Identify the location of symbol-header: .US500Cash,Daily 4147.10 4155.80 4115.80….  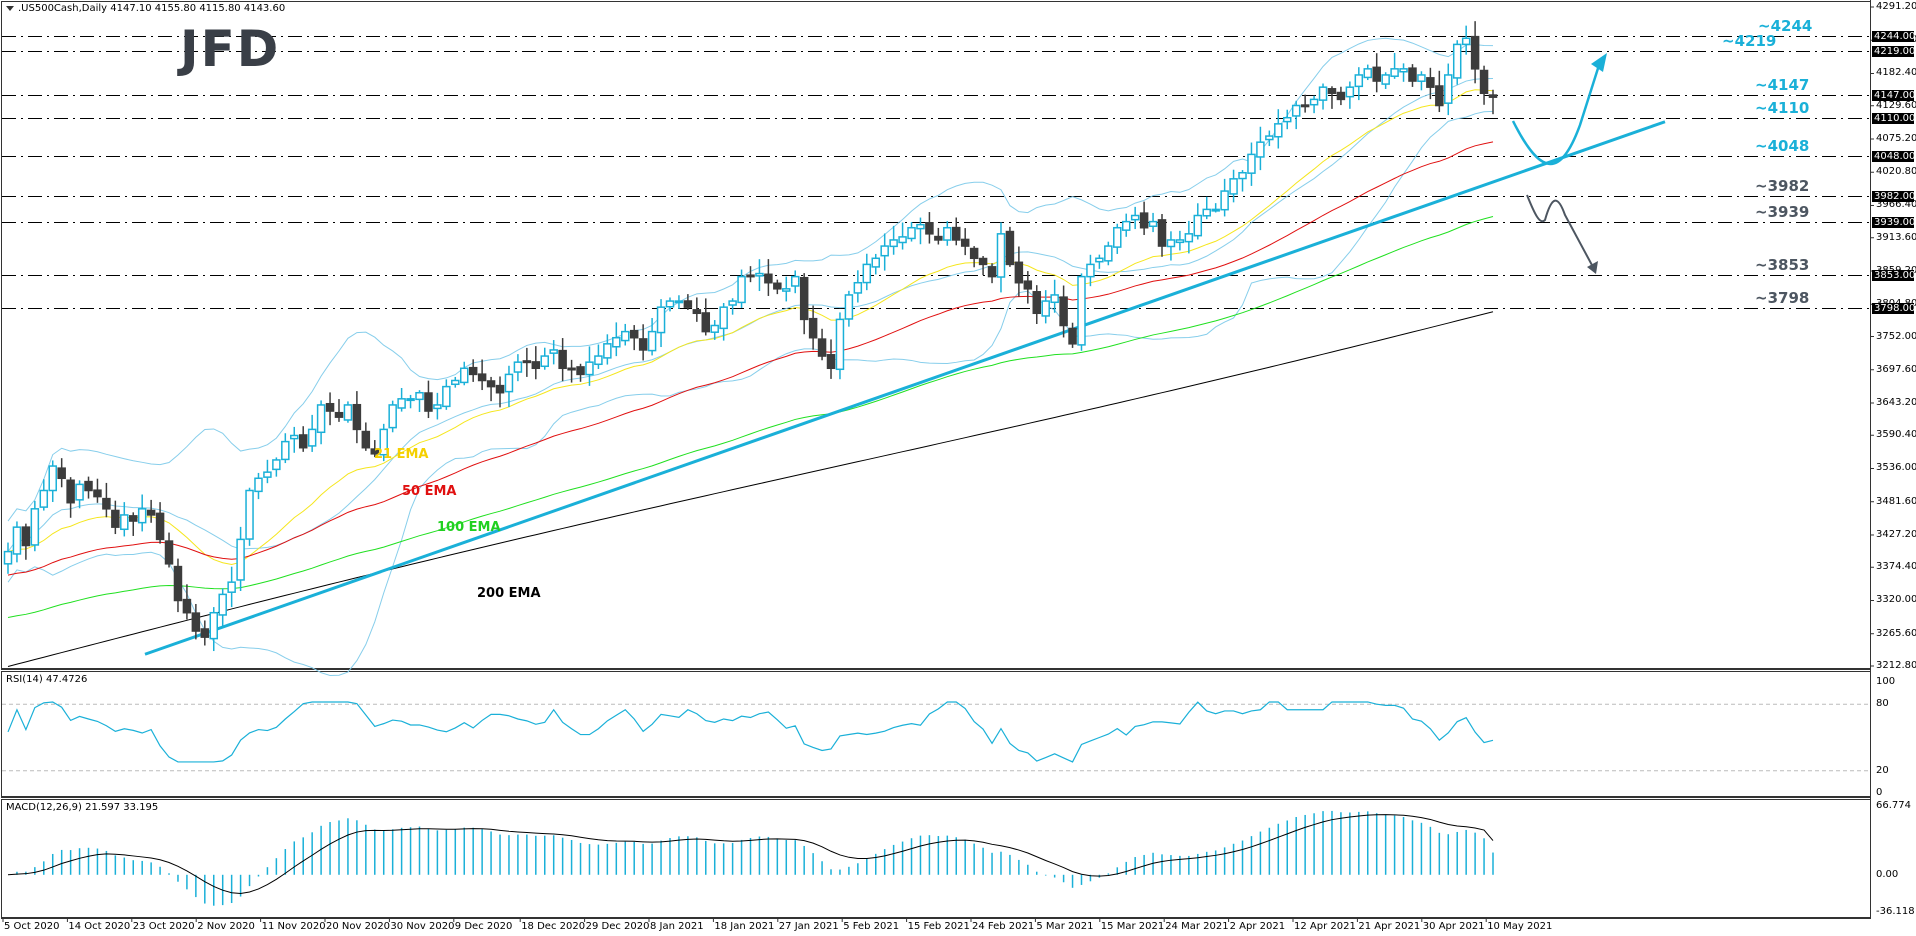
(145, 8).